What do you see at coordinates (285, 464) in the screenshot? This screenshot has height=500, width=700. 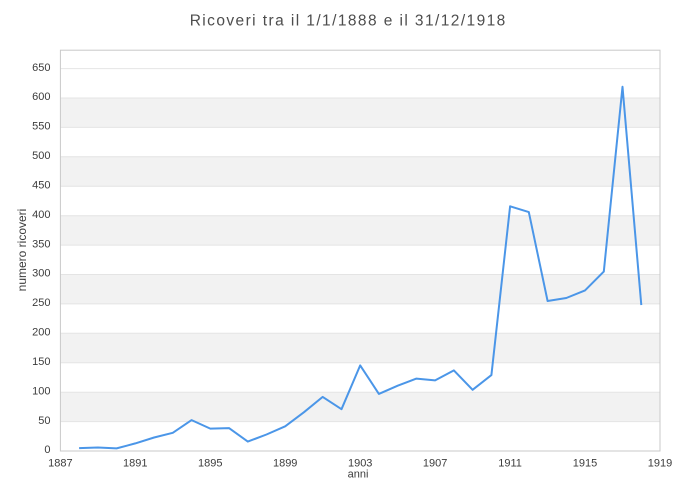 I see `svg-text: 1899` at bounding box center [285, 464].